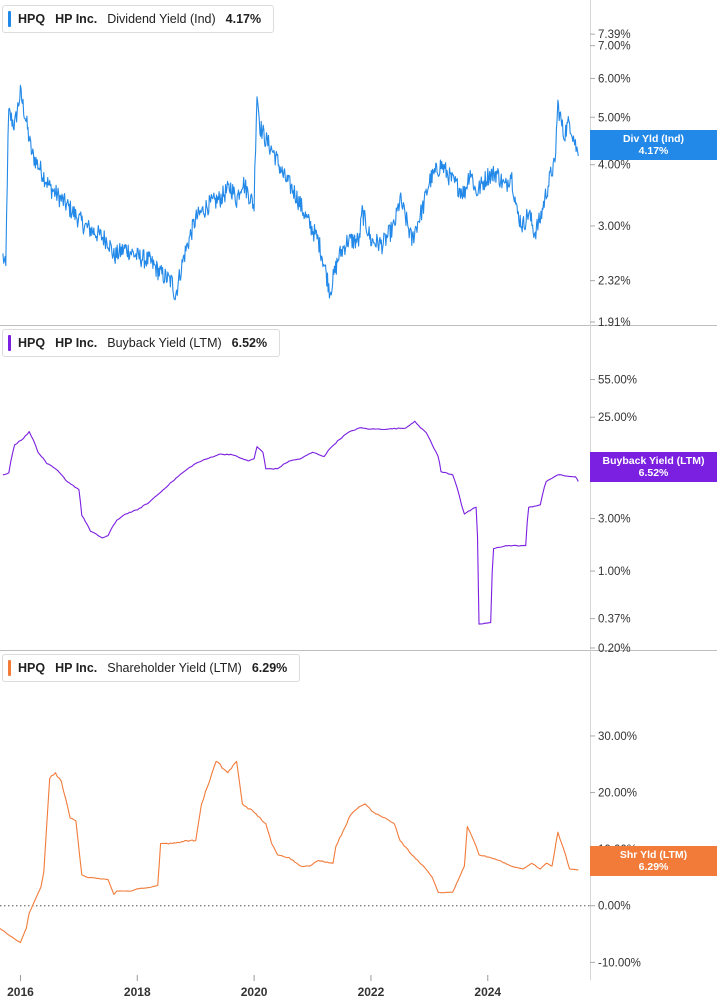 Image resolution: width=717 pixels, height=1005 pixels. What do you see at coordinates (164, 343) in the screenshot?
I see `legend-metric: Buyback Yield (LTM)` at bounding box center [164, 343].